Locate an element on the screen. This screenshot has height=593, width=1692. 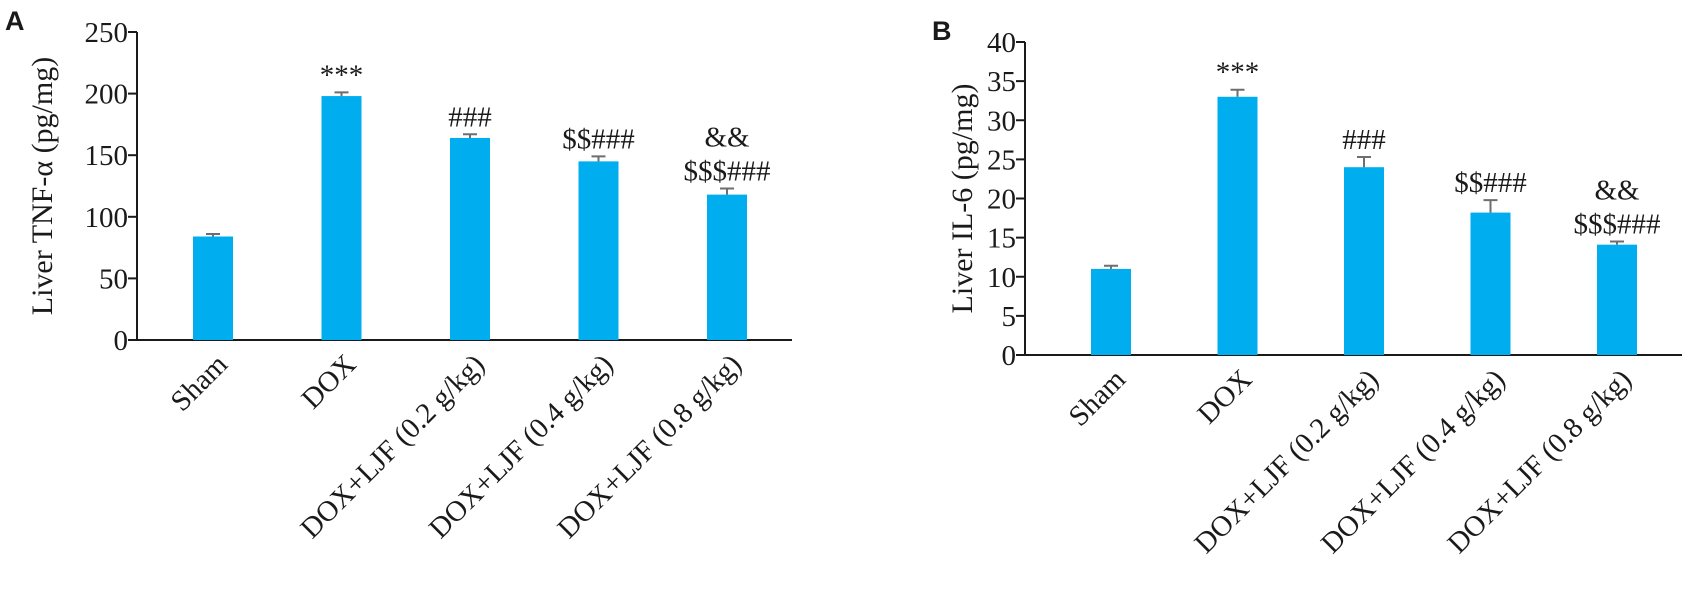
panel-a-x-tick-label: Sham is located at coordinates (200, 383).